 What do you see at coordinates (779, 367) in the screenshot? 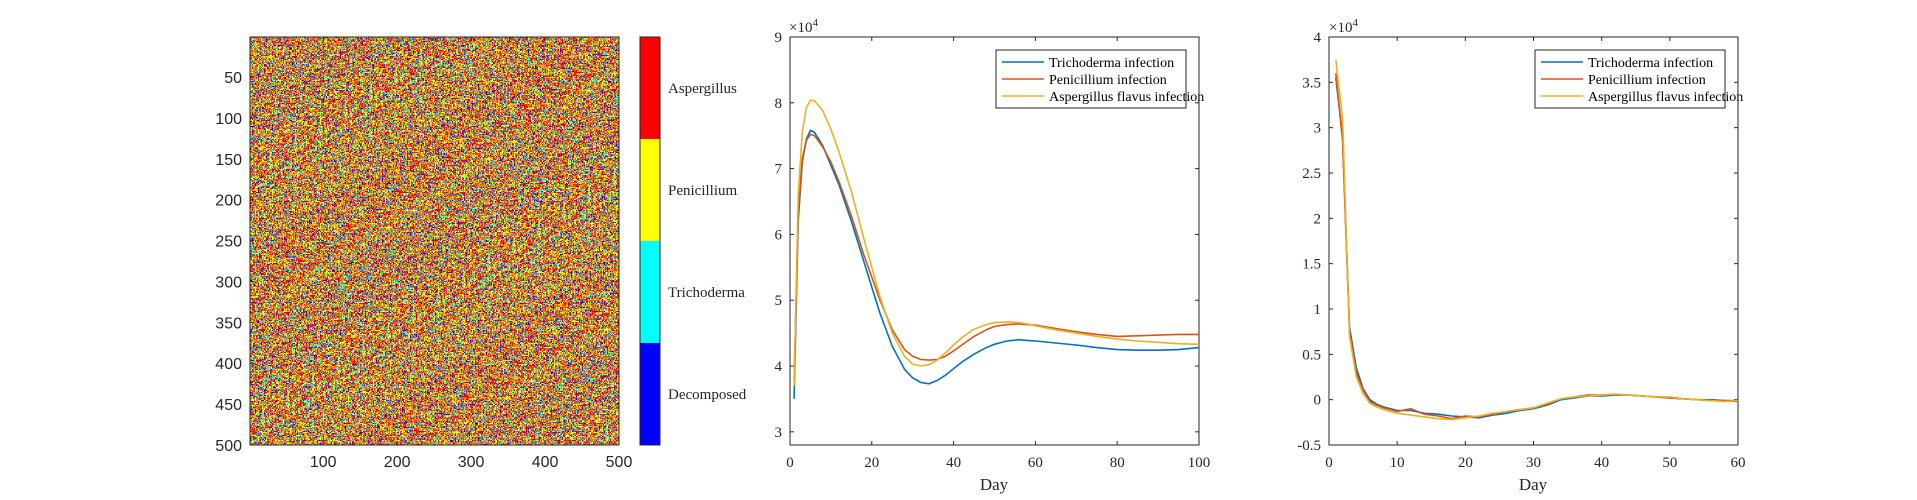
I see `p1-ytick-label: 4` at bounding box center [779, 367].